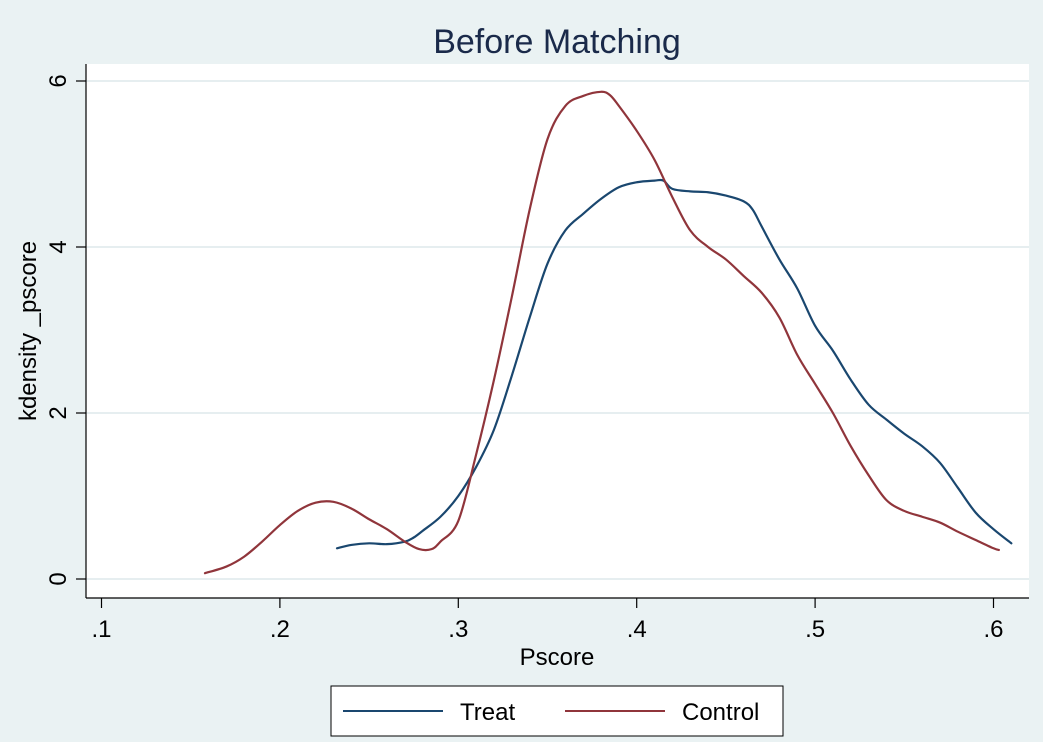 The width and height of the screenshot is (1043, 742). What do you see at coordinates (720, 712) in the screenshot?
I see `legend-label-control: Control` at bounding box center [720, 712].